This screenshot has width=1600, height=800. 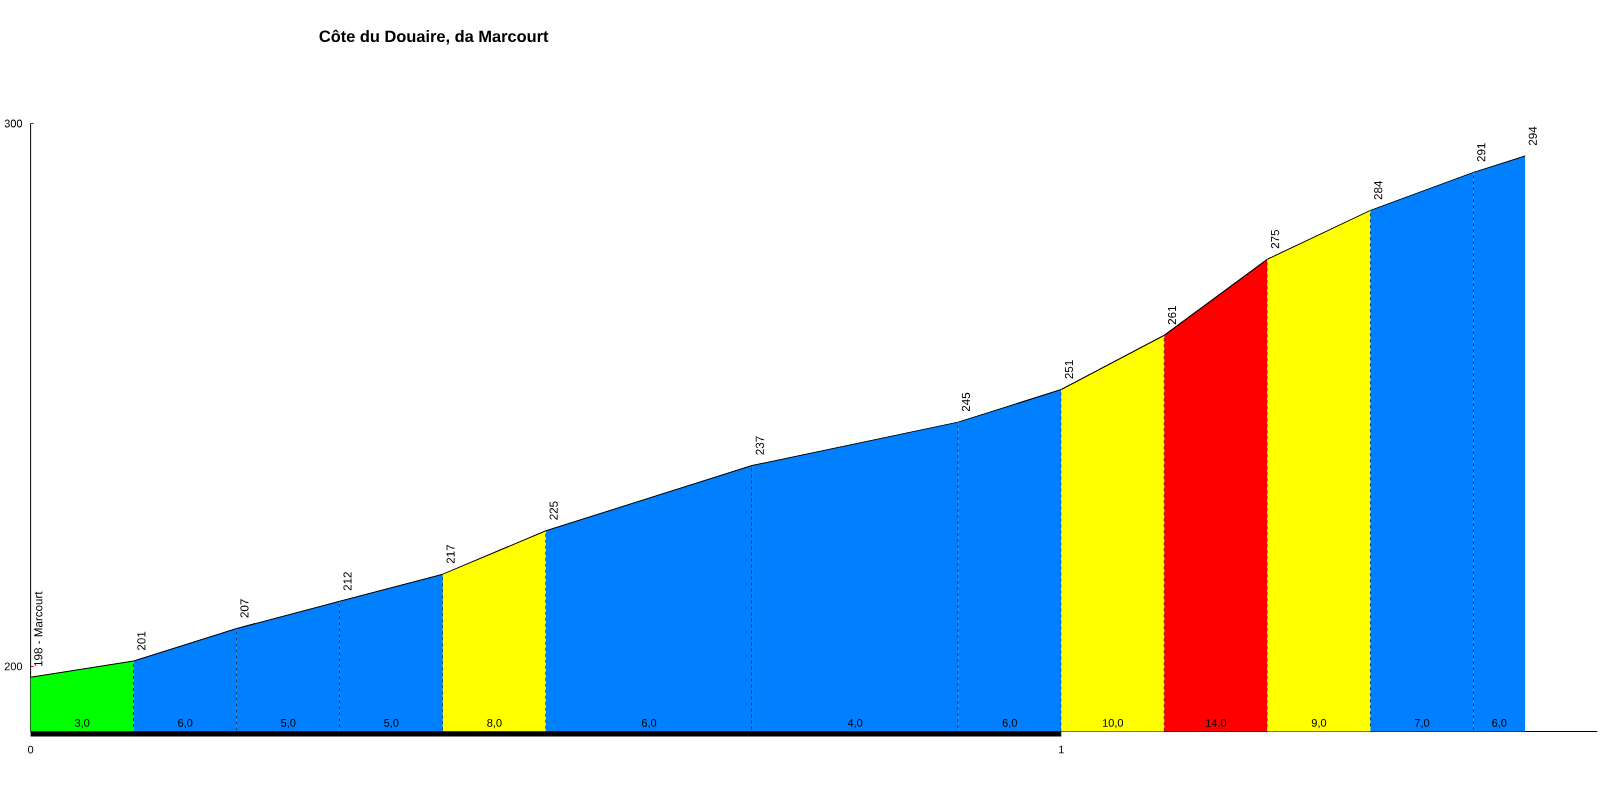 I want to click on x-tick-label: 1, so click(x=1061, y=749).